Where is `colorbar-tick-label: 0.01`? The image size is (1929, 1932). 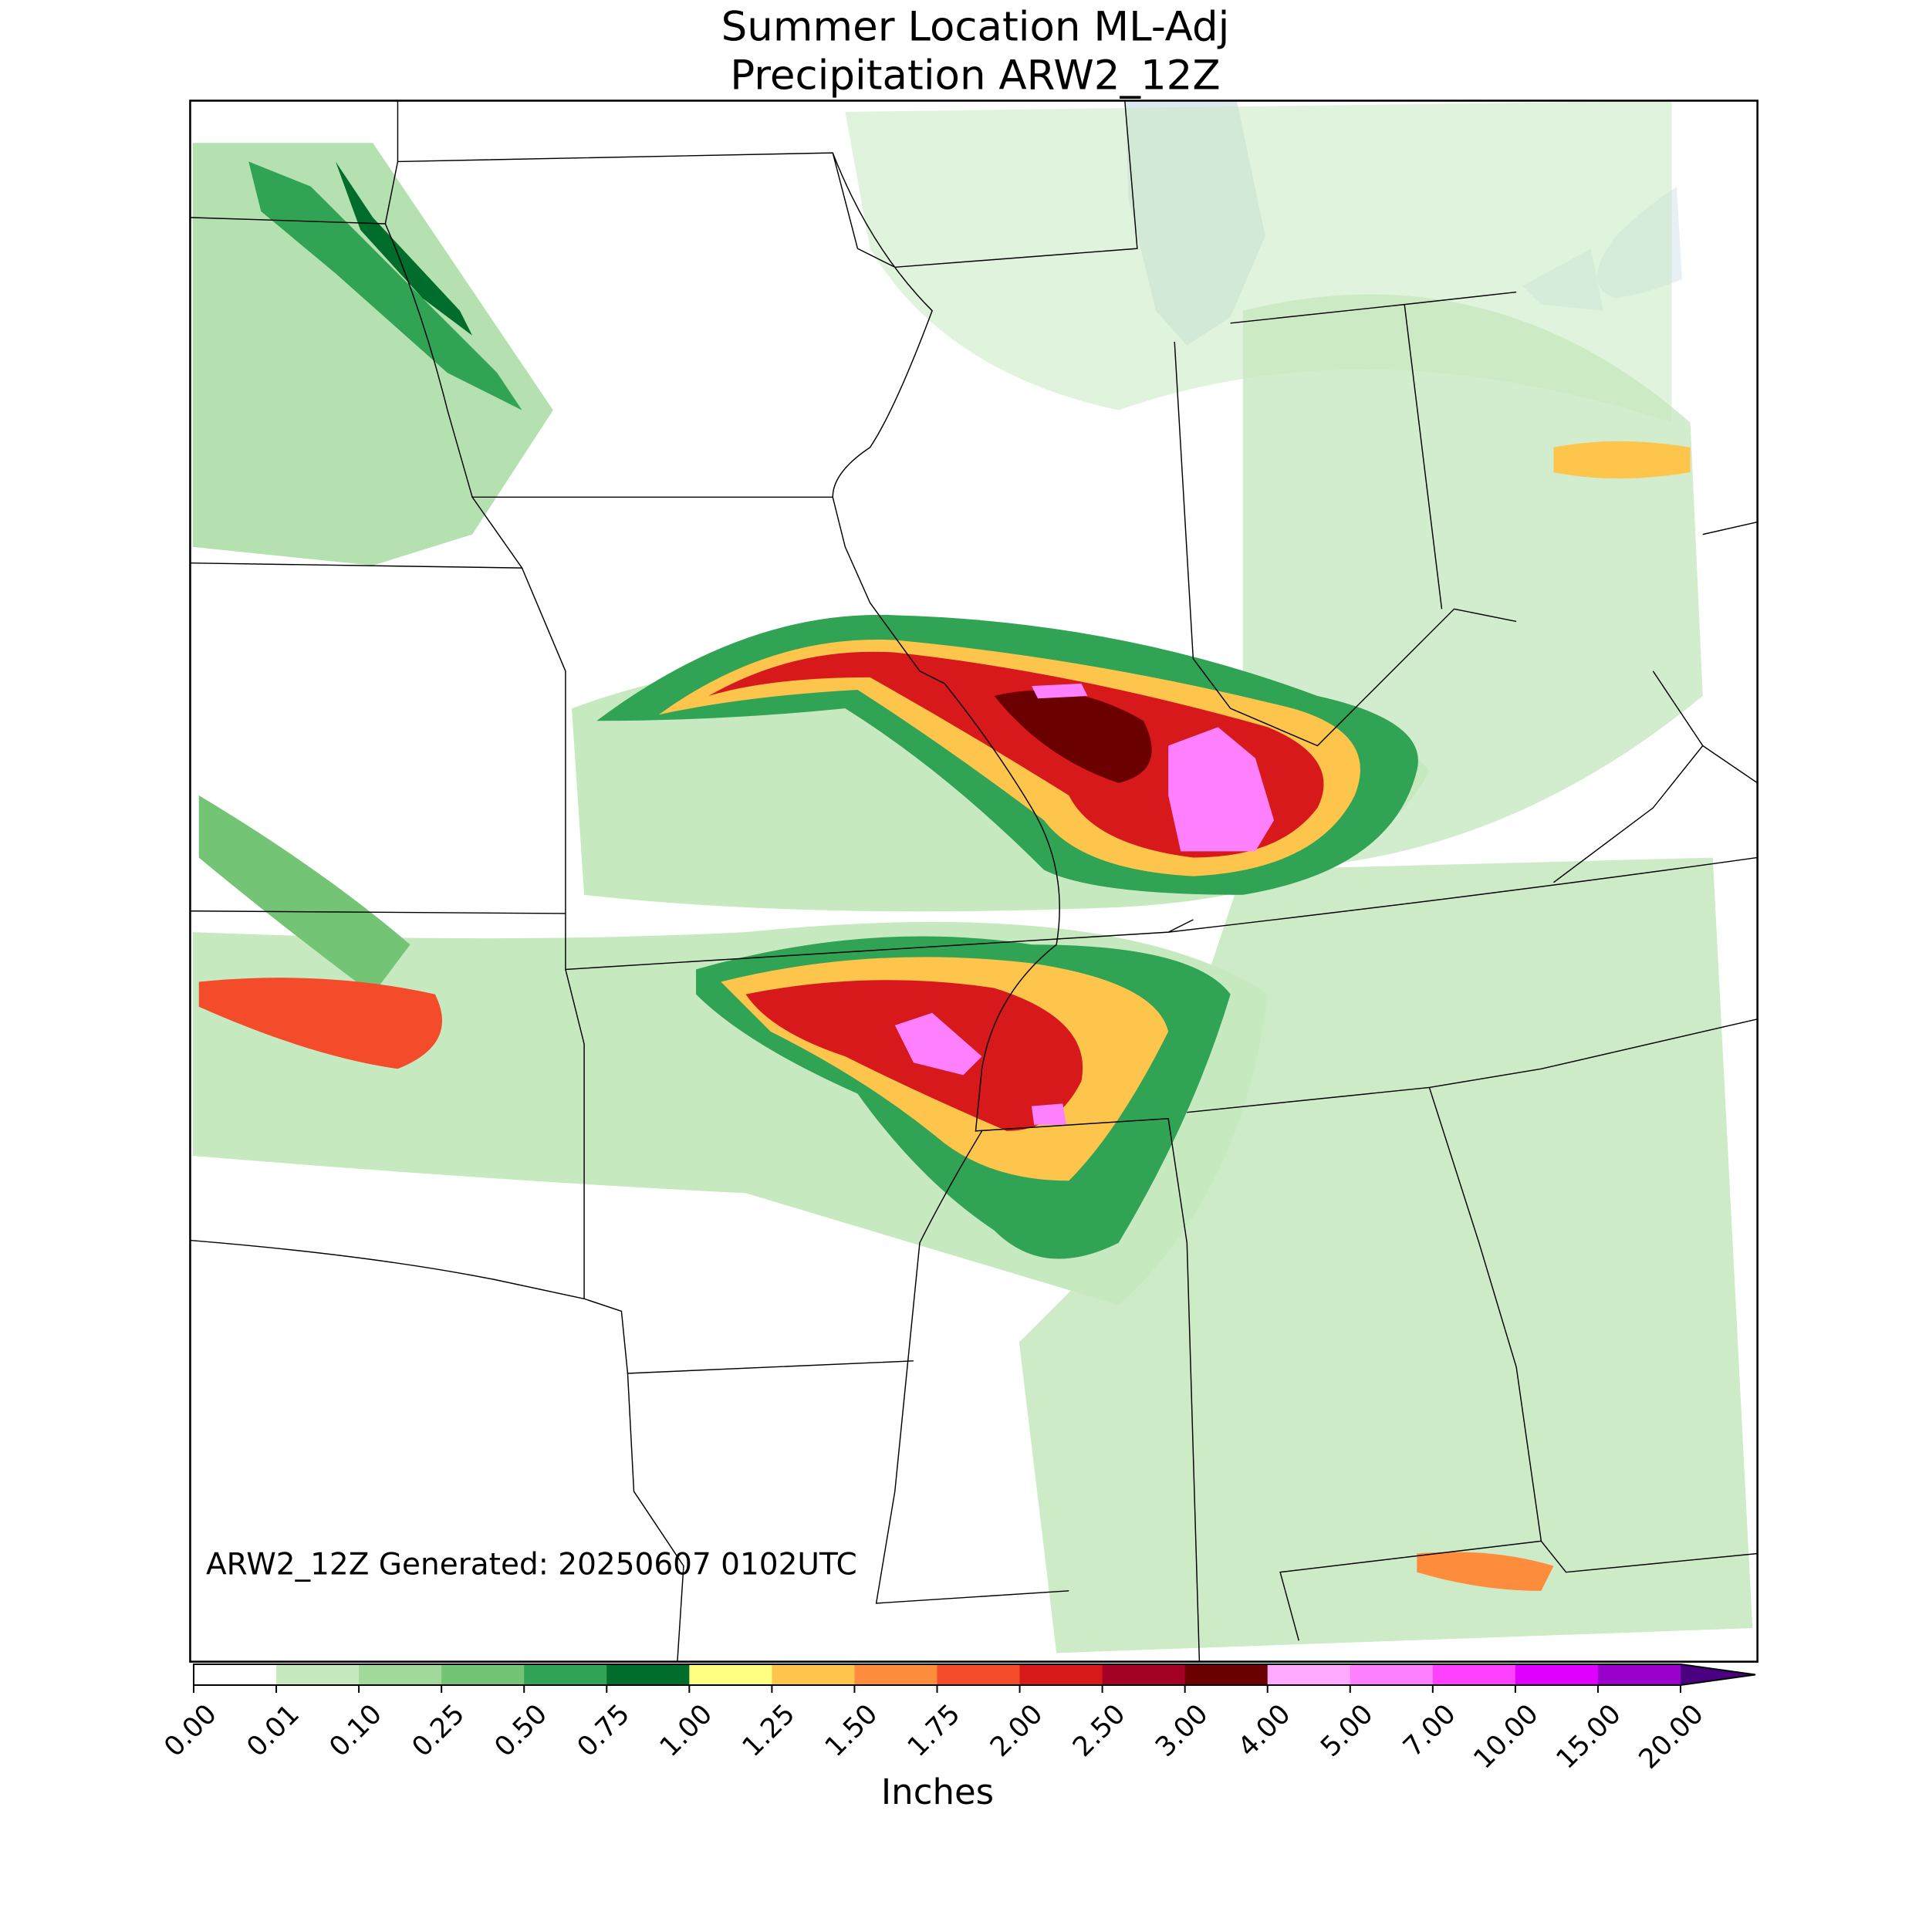 colorbar-tick-label: 0.01 is located at coordinates (274, 1731).